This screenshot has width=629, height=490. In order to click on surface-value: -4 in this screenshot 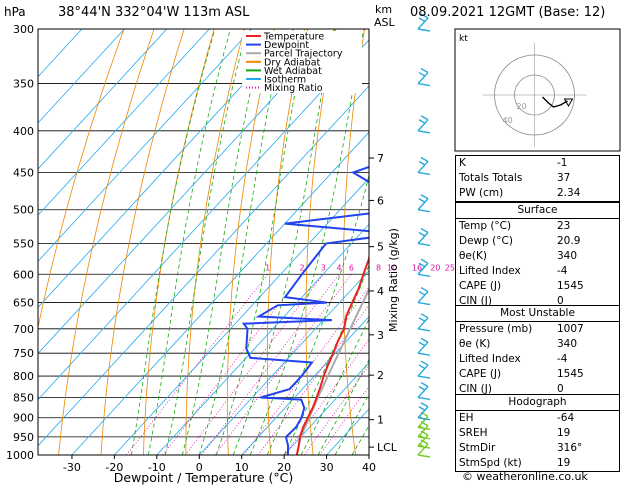, I will do `click(562, 271)`.